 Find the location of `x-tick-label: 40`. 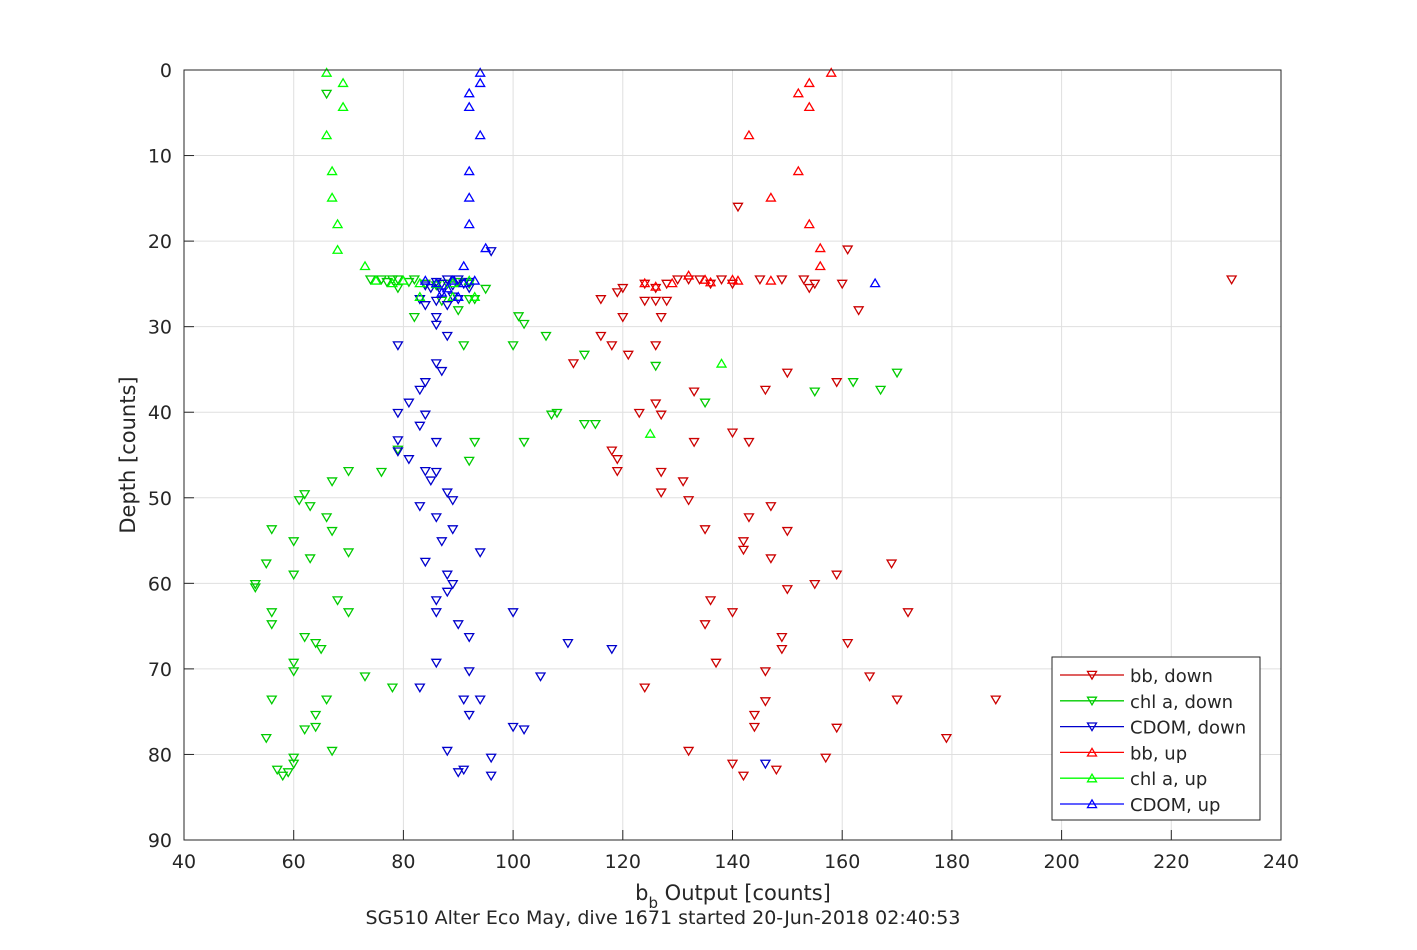

x-tick-label: 40 is located at coordinates (184, 862).